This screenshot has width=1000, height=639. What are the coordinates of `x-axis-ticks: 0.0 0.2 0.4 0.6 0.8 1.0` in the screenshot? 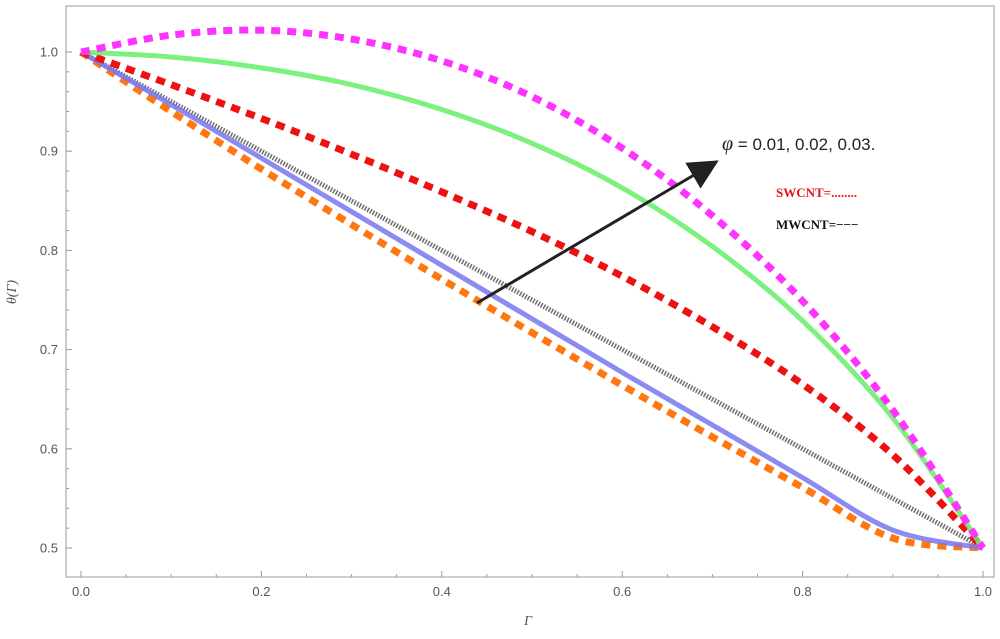 It's located at (532, 585).